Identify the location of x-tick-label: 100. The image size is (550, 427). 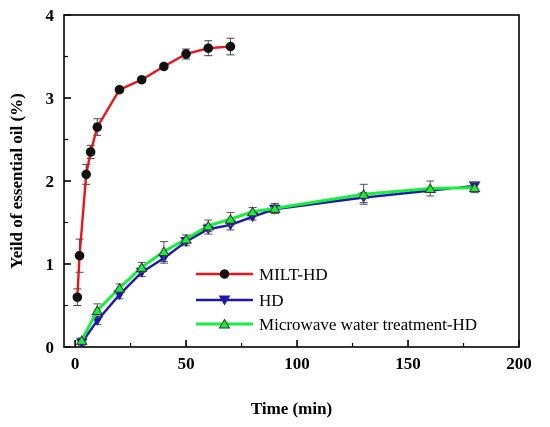
(297, 363).